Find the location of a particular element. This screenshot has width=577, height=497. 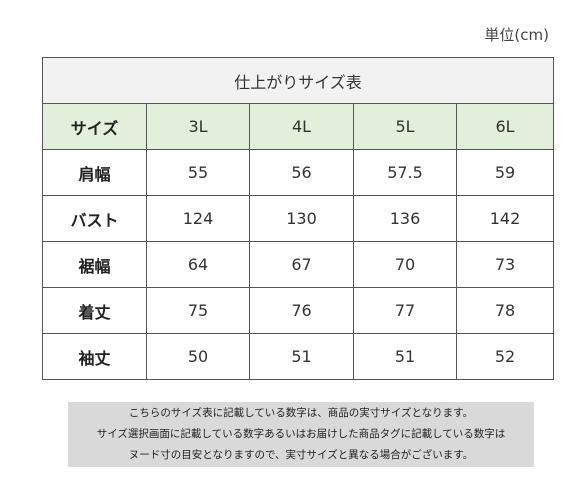

table-cell: 73 is located at coordinates (505, 264).